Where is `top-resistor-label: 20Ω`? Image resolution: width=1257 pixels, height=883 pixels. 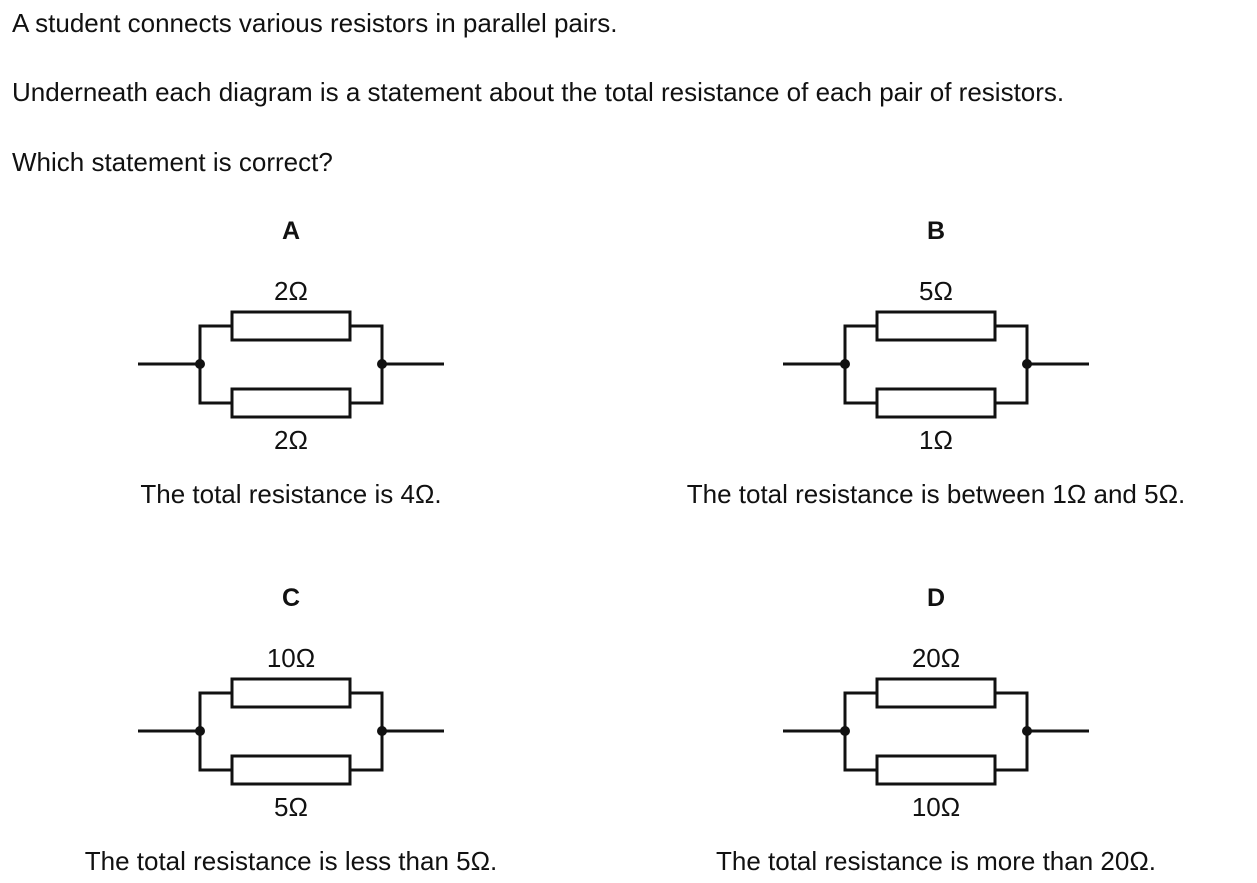
top-resistor-label: 20Ω is located at coordinates (936, 658).